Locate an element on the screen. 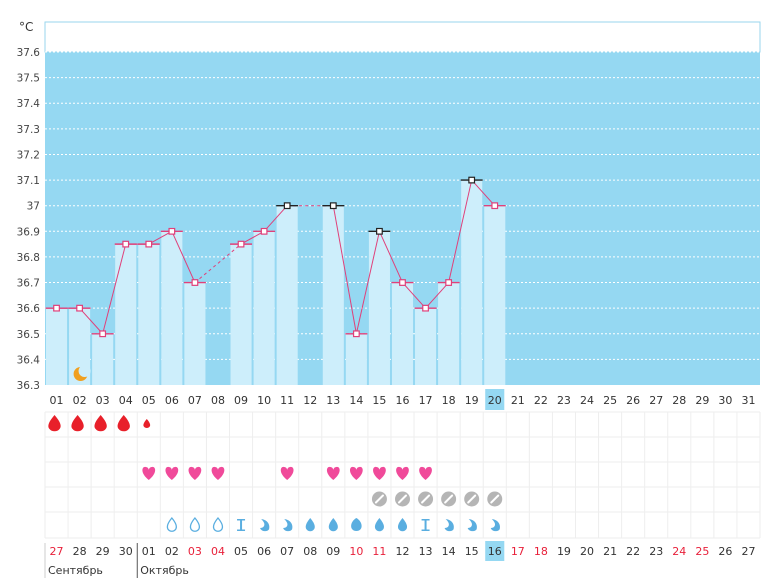 The image size is (770, 584). day-label: 10 is located at coordinates (264, 400).